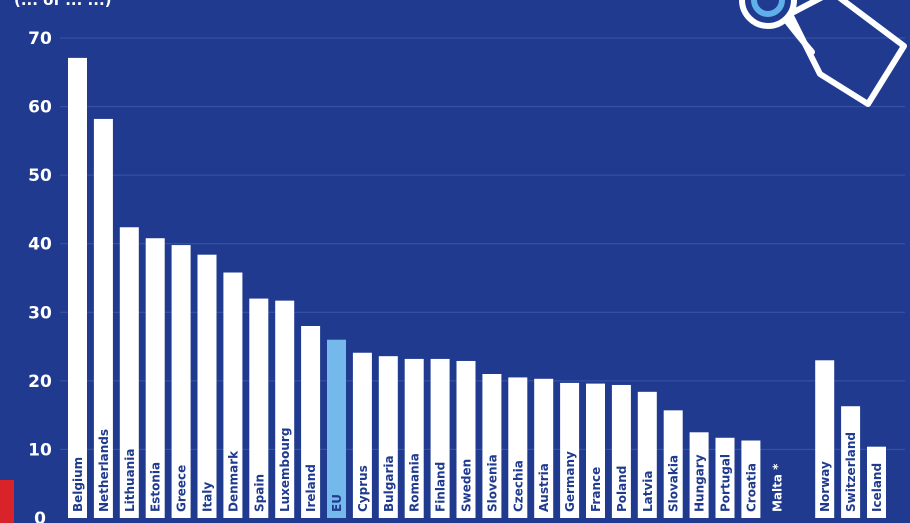  I want to click on category-label: Lithuania, so click(130, 480).